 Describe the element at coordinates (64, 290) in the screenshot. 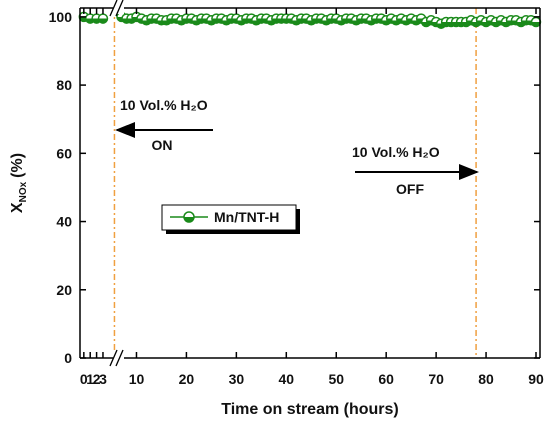

I see `y-tick-label: 20` at that location.